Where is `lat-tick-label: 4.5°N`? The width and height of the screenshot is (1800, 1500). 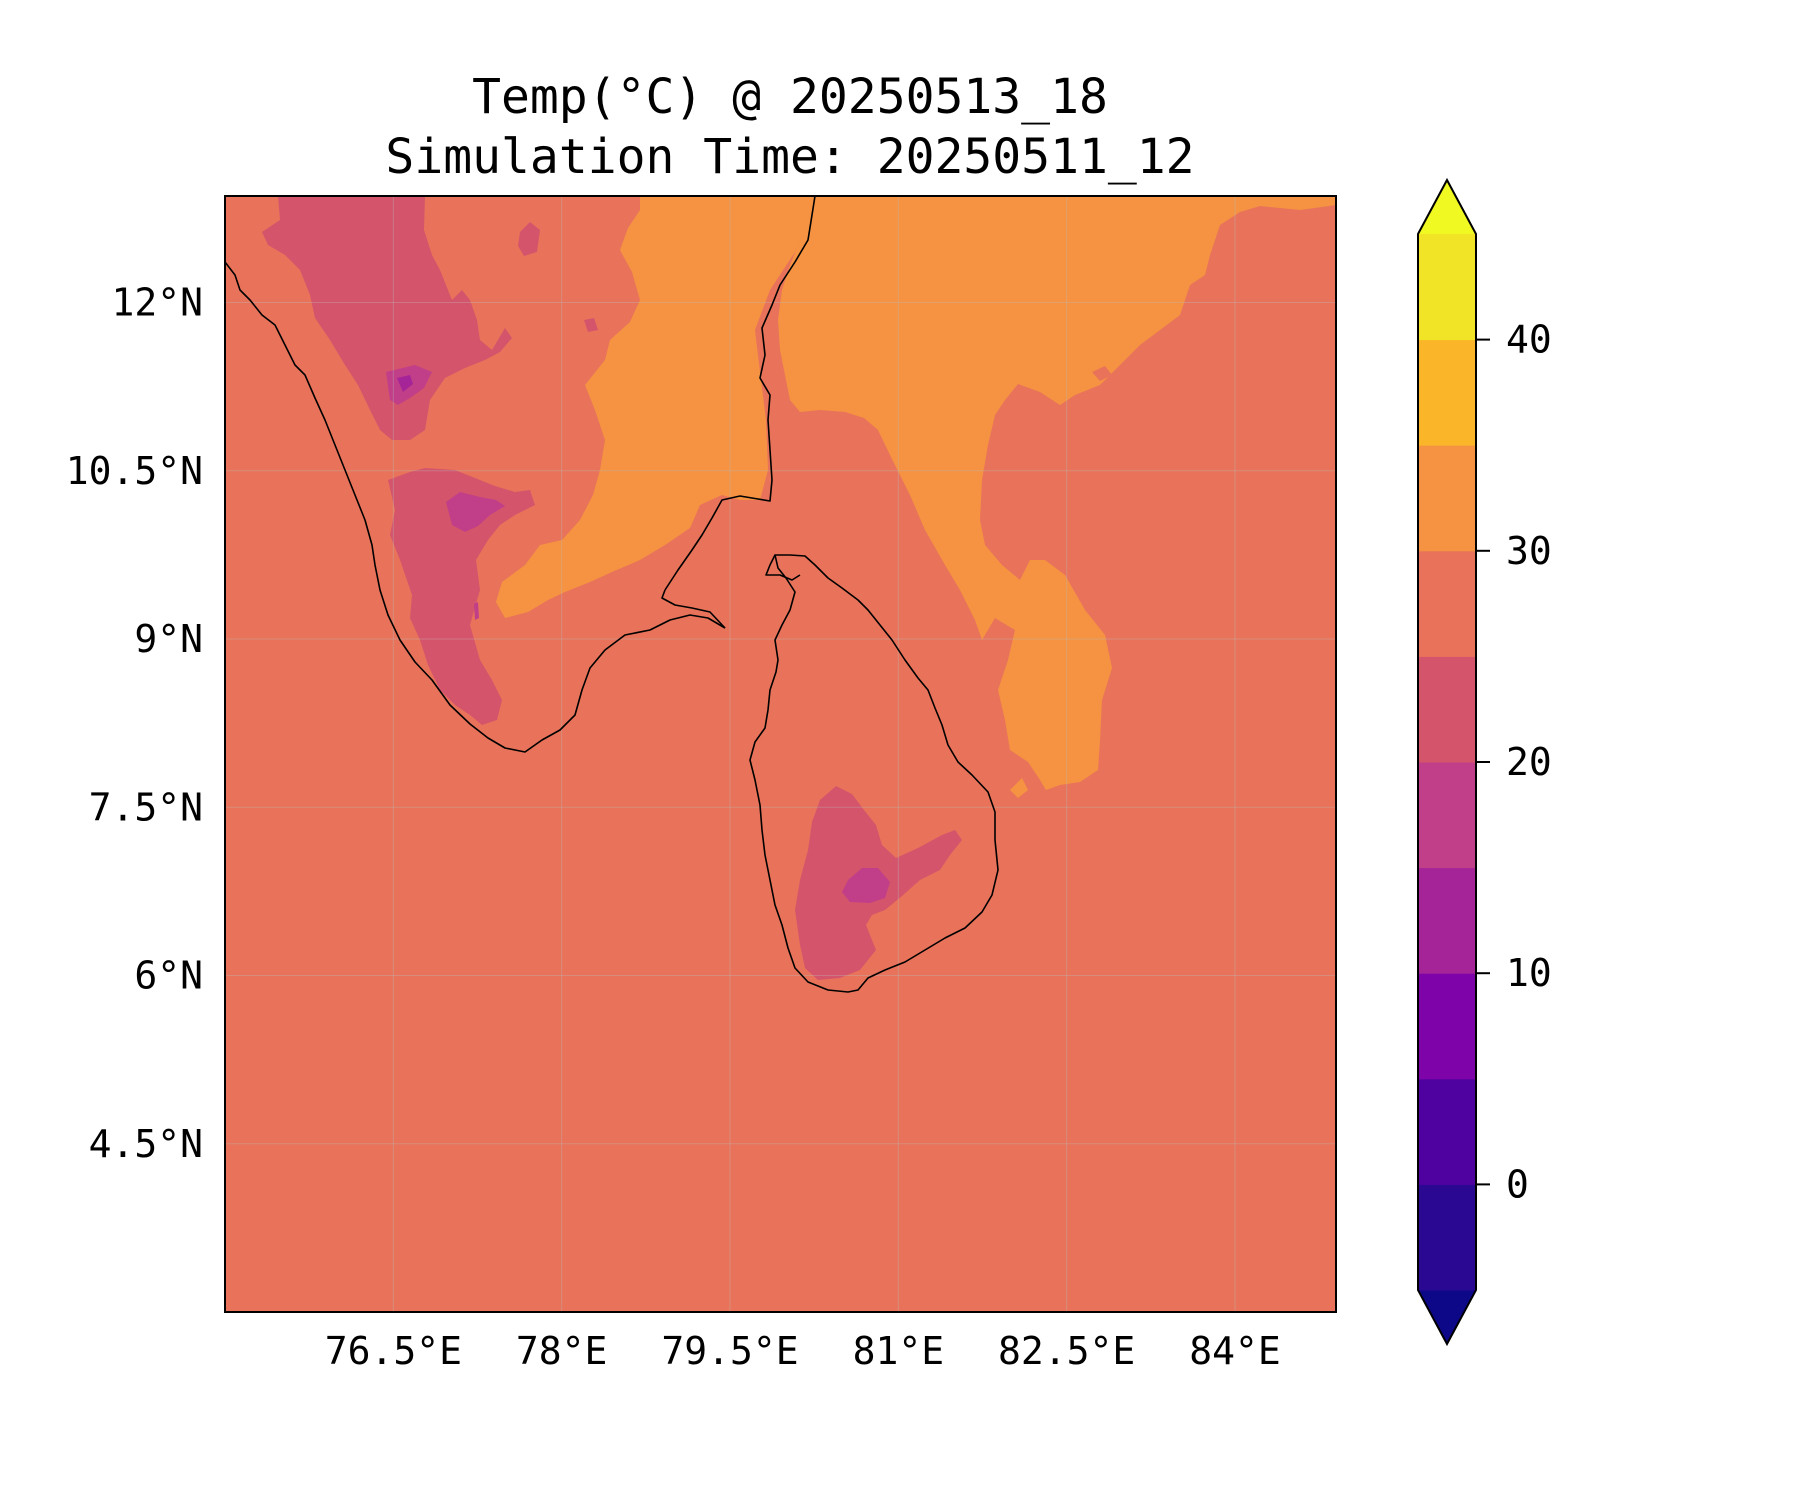
lat-tick-label: 4.5°N is located at coordinates (146, 1144).